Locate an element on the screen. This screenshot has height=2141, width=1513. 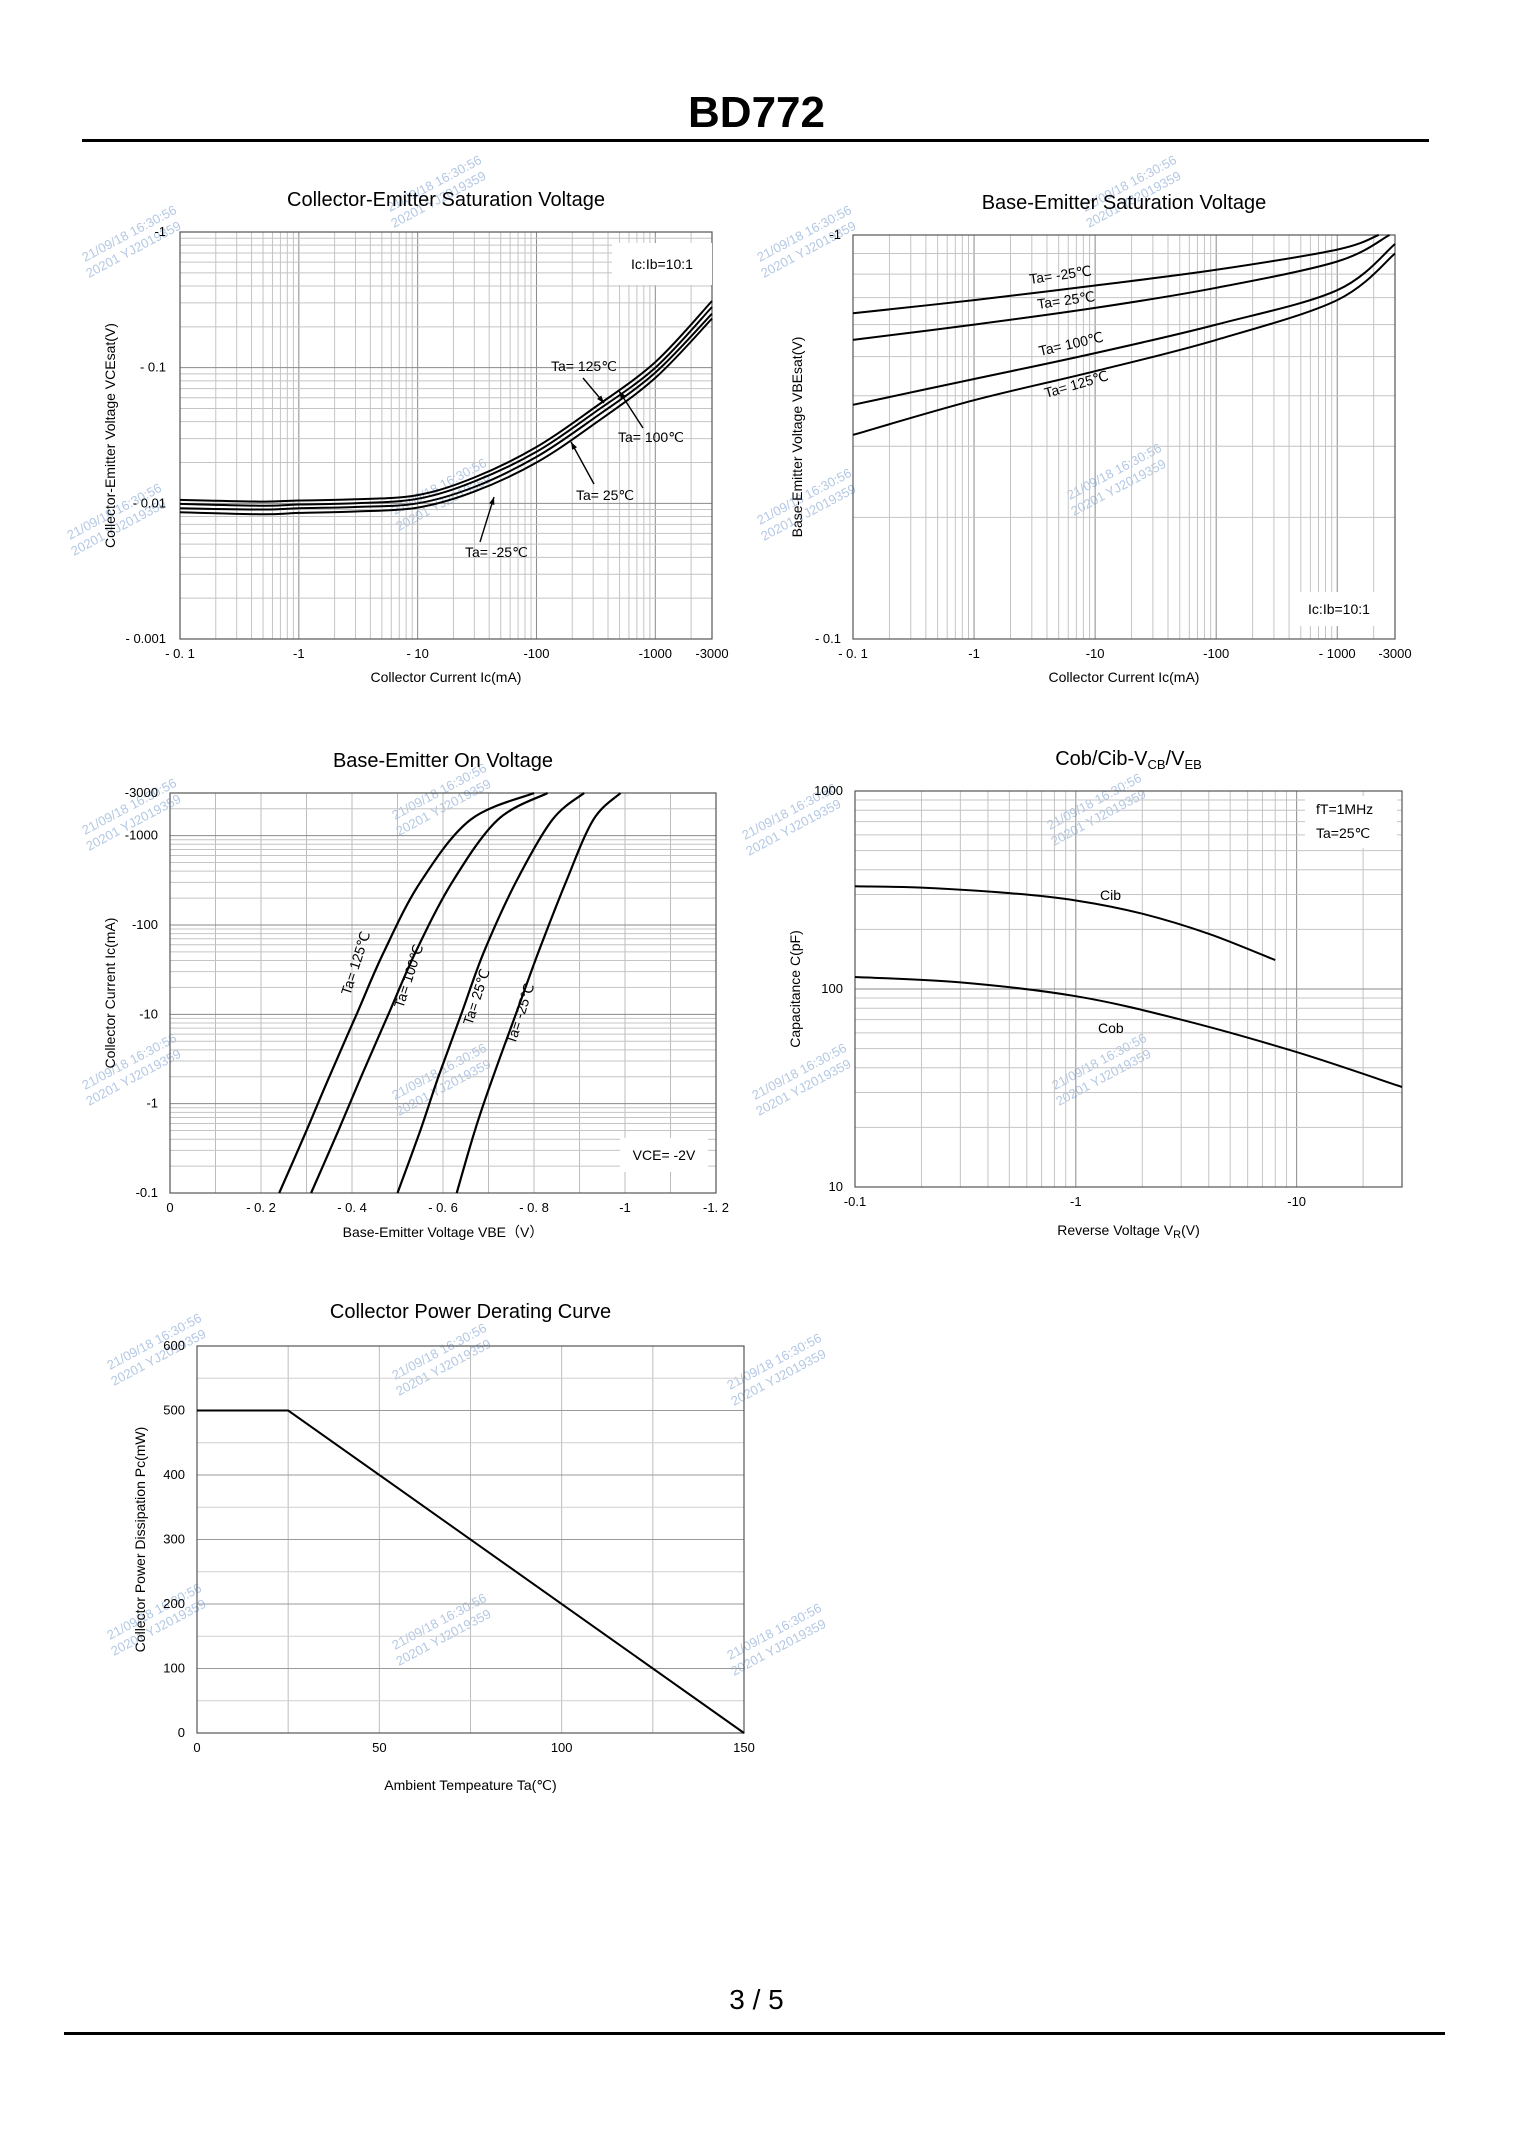
x-axis-label: Collector Current Ic(mA) is located at coordinates (1124, 677).